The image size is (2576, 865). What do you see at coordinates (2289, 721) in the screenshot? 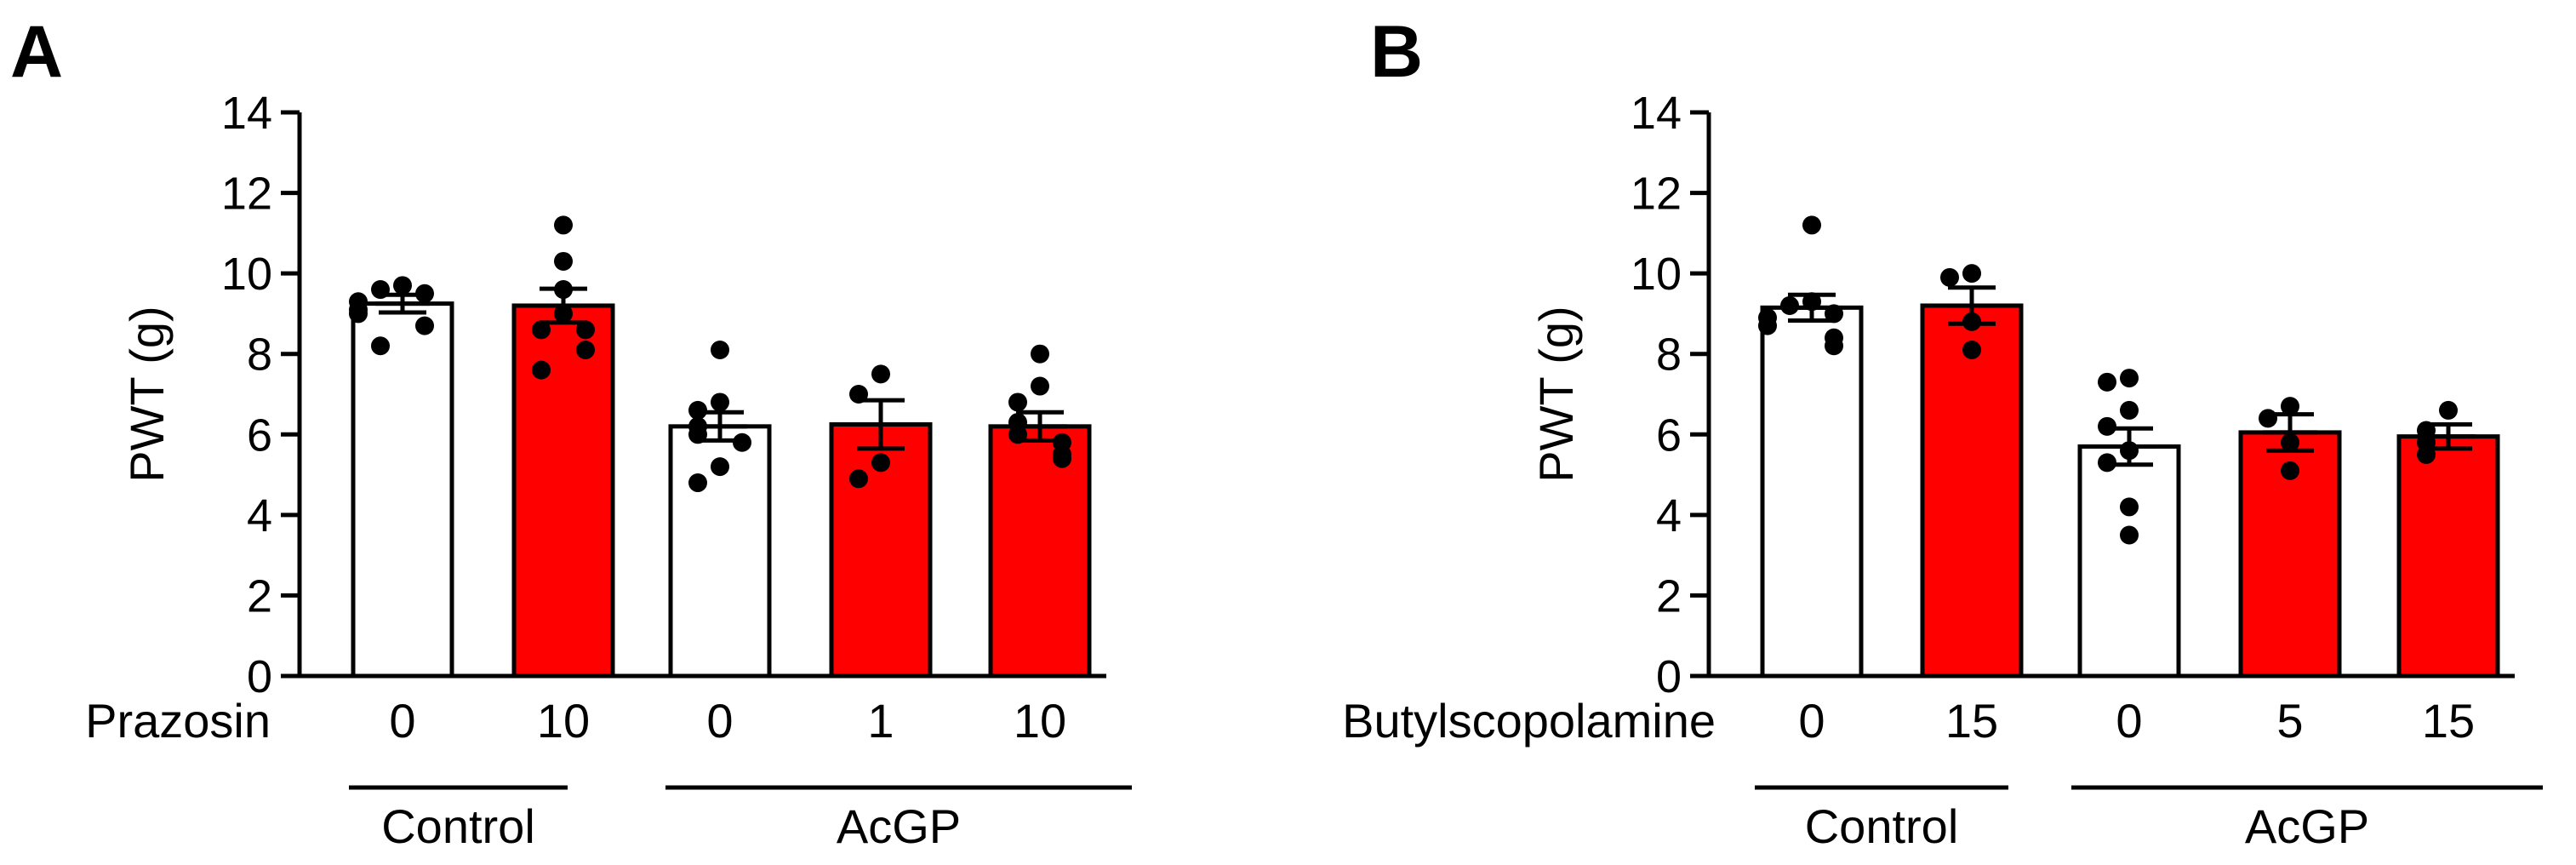
I see `category-label: 5` at bounding box center [2289, 721].